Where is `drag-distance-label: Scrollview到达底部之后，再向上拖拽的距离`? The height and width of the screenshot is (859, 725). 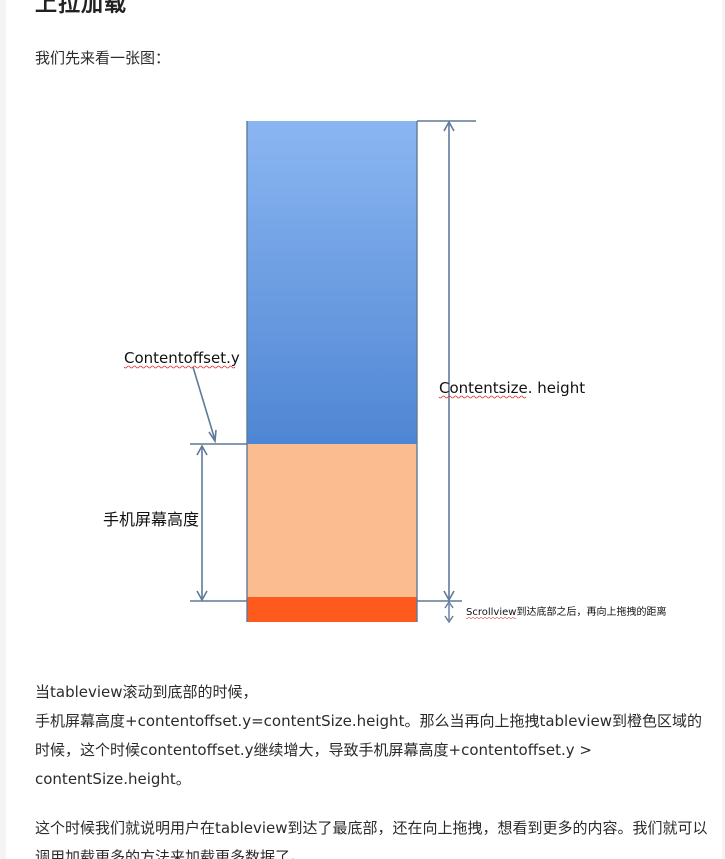 drag-distance-label: Scrollview到达底部之后，再向上拖拽的距离 is located at coordinates (566, 611).